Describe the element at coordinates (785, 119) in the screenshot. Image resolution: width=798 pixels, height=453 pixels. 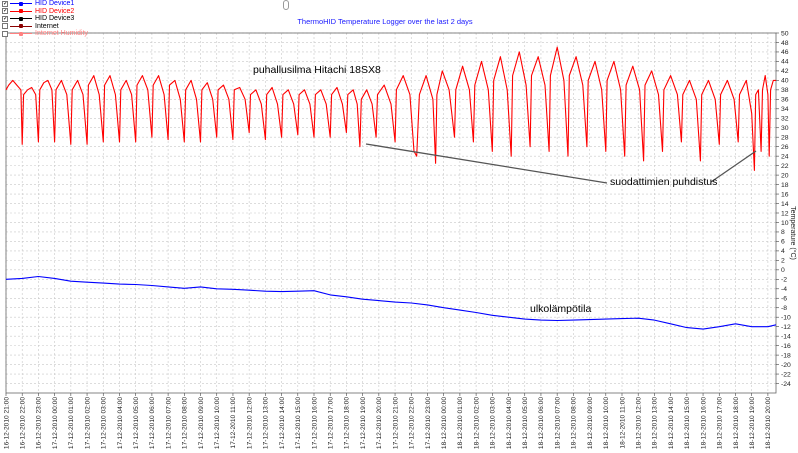
I see `y-tick-label: 32` at that location.